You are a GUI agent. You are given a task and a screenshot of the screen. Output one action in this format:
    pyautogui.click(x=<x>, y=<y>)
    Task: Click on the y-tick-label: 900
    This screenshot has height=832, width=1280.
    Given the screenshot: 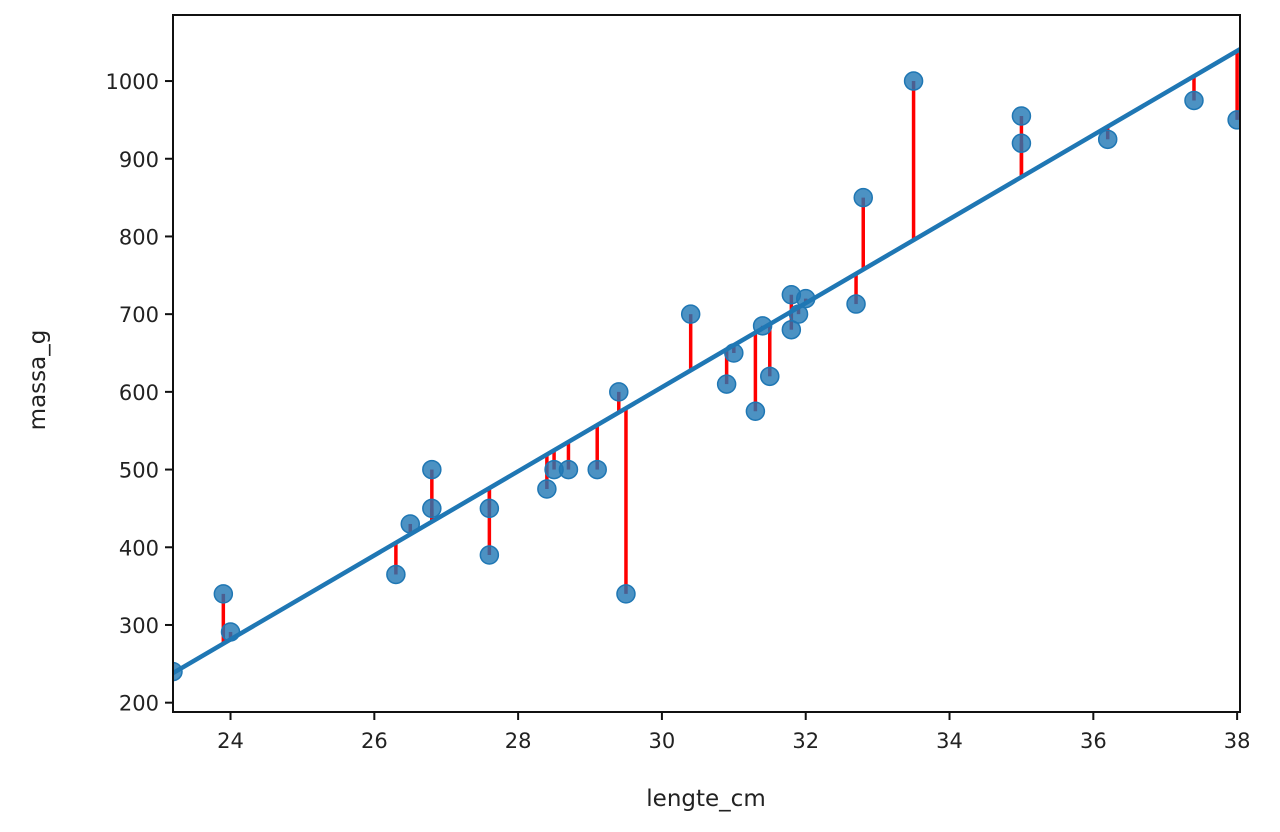 What is the action you would take?
    pyautogui.click(x=139, y=160)
    